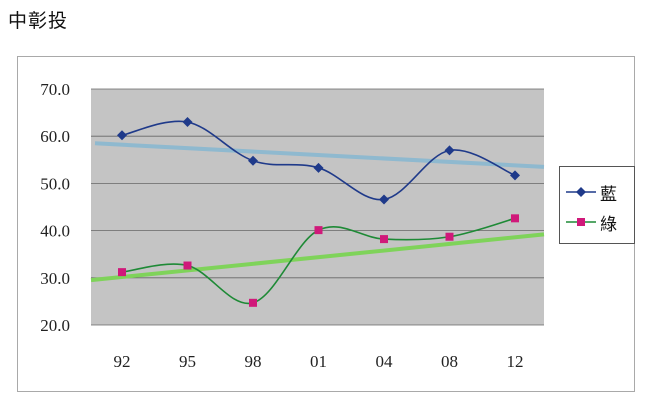  Describe the element at coordinates (319, 155) in the screenshot. I see `trend-line-blue` at that location.